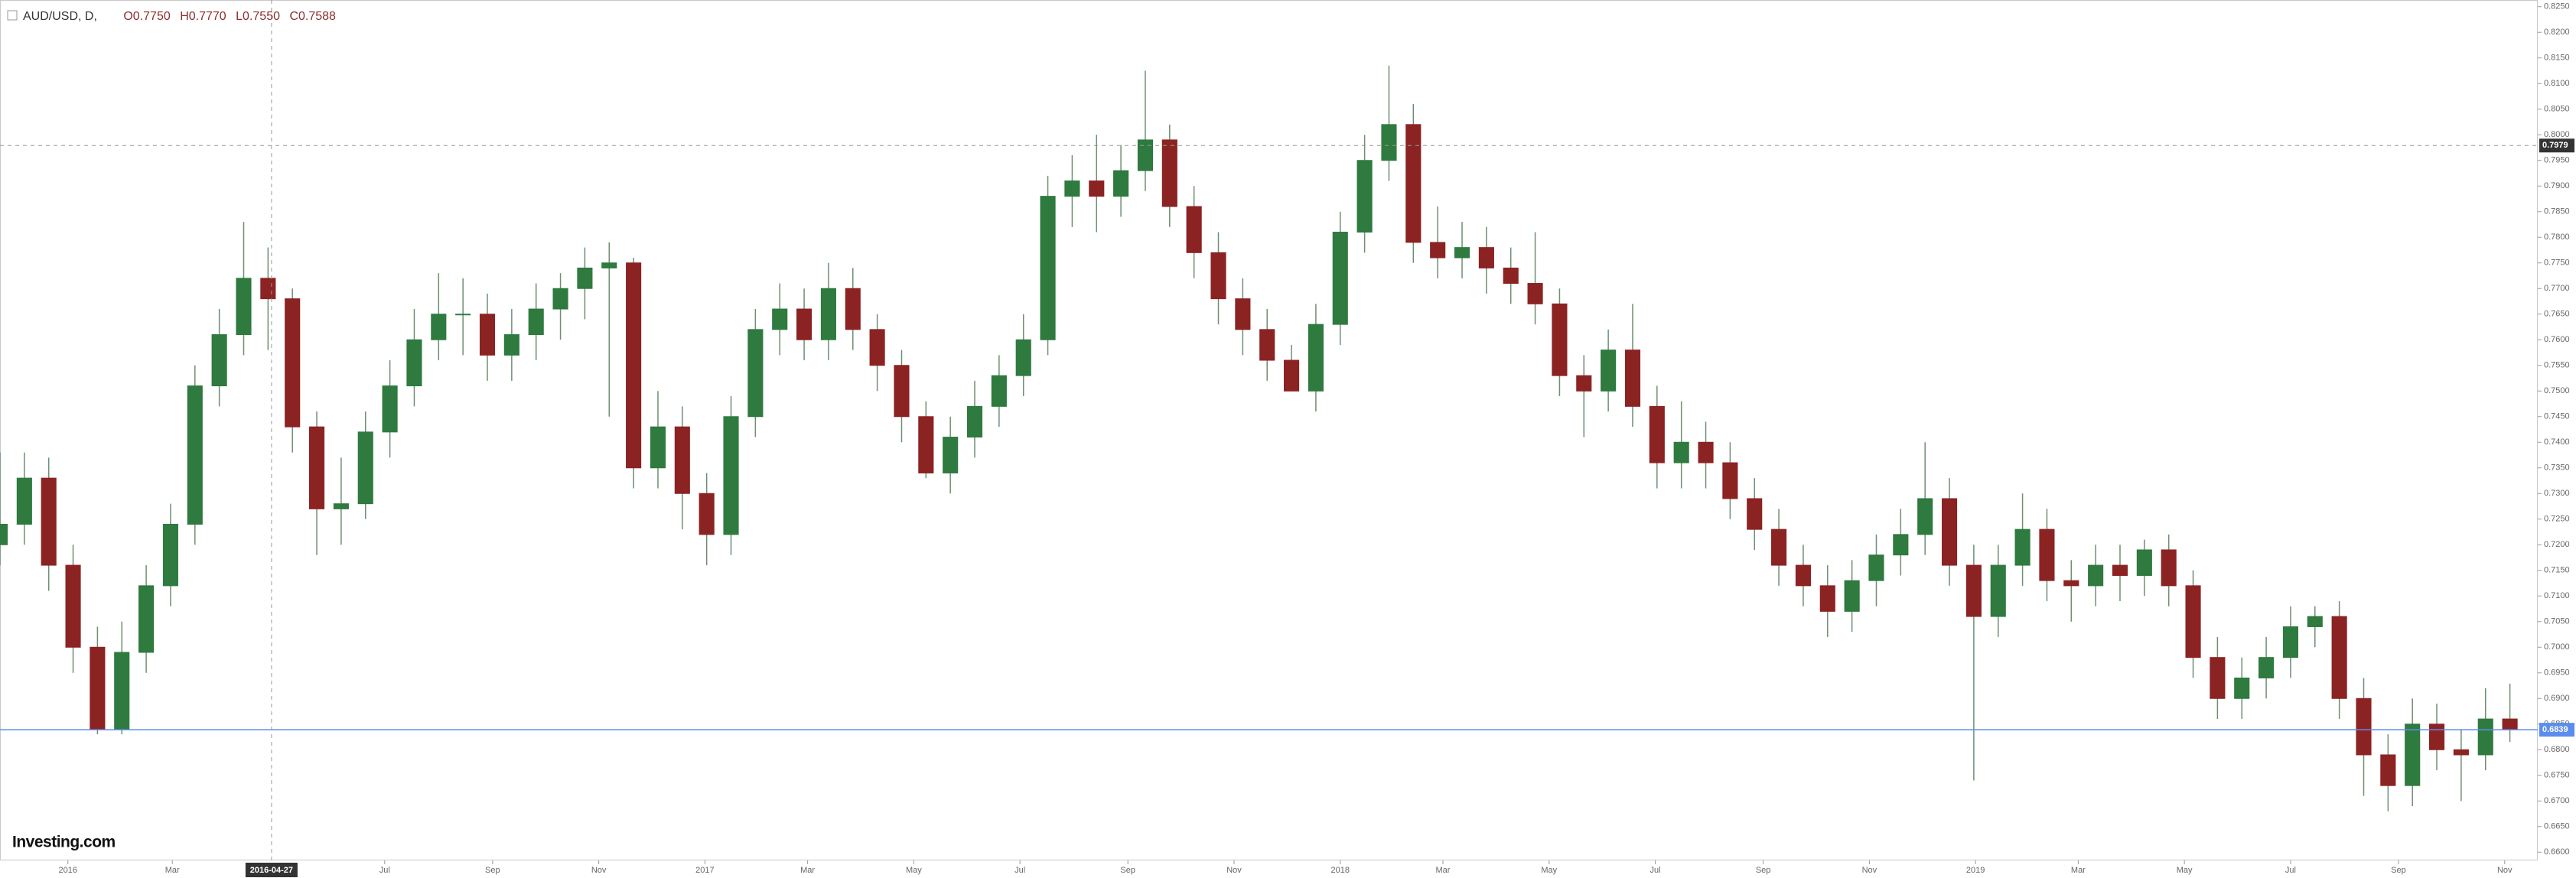 The width and height of the screenshot is (2576, 878). Describe the element at coordinates (1340, 871) in the screenshot. I see `x-tick-label: 2018` at that location.